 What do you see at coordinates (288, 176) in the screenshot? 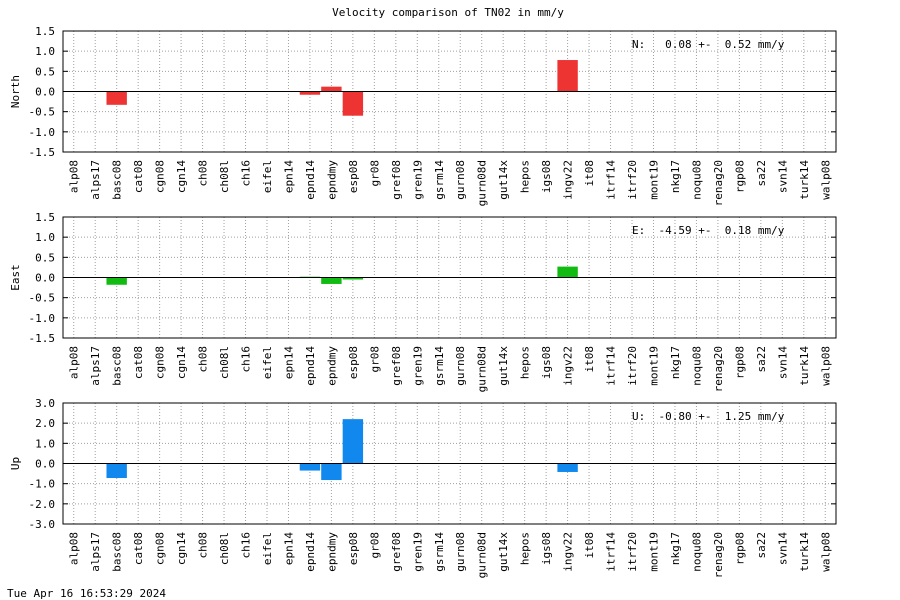
I see `north-xtick-label-epn14: epn14` at bounding box center [288, 176].